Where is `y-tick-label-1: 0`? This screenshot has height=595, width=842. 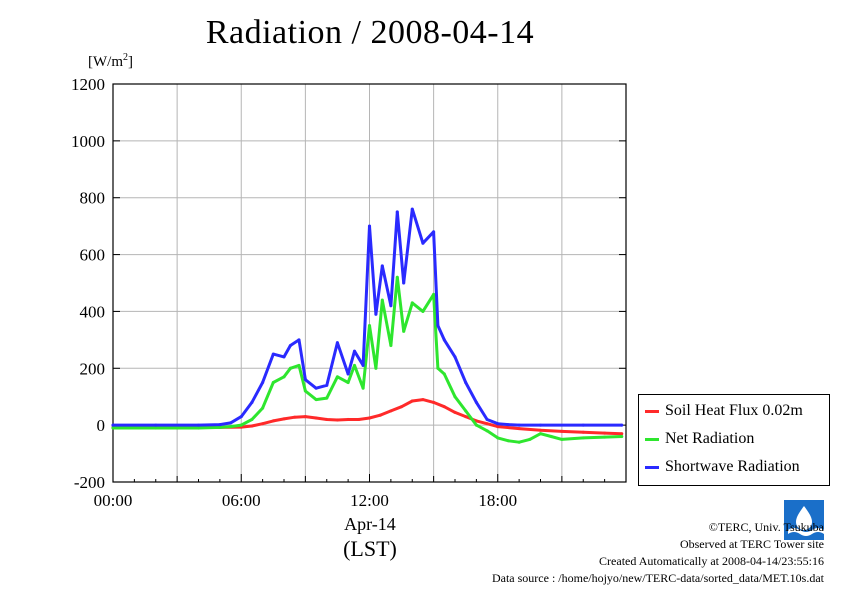
y-tick-label-1: 0 is located at coordinates (101, 425).